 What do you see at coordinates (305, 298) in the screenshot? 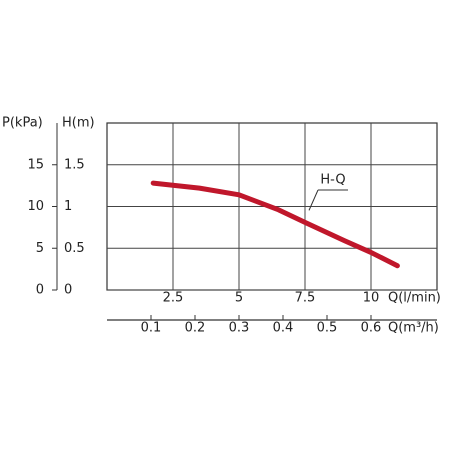
I see `x-tick-label: 7.5` at bounding box center [305, 298].